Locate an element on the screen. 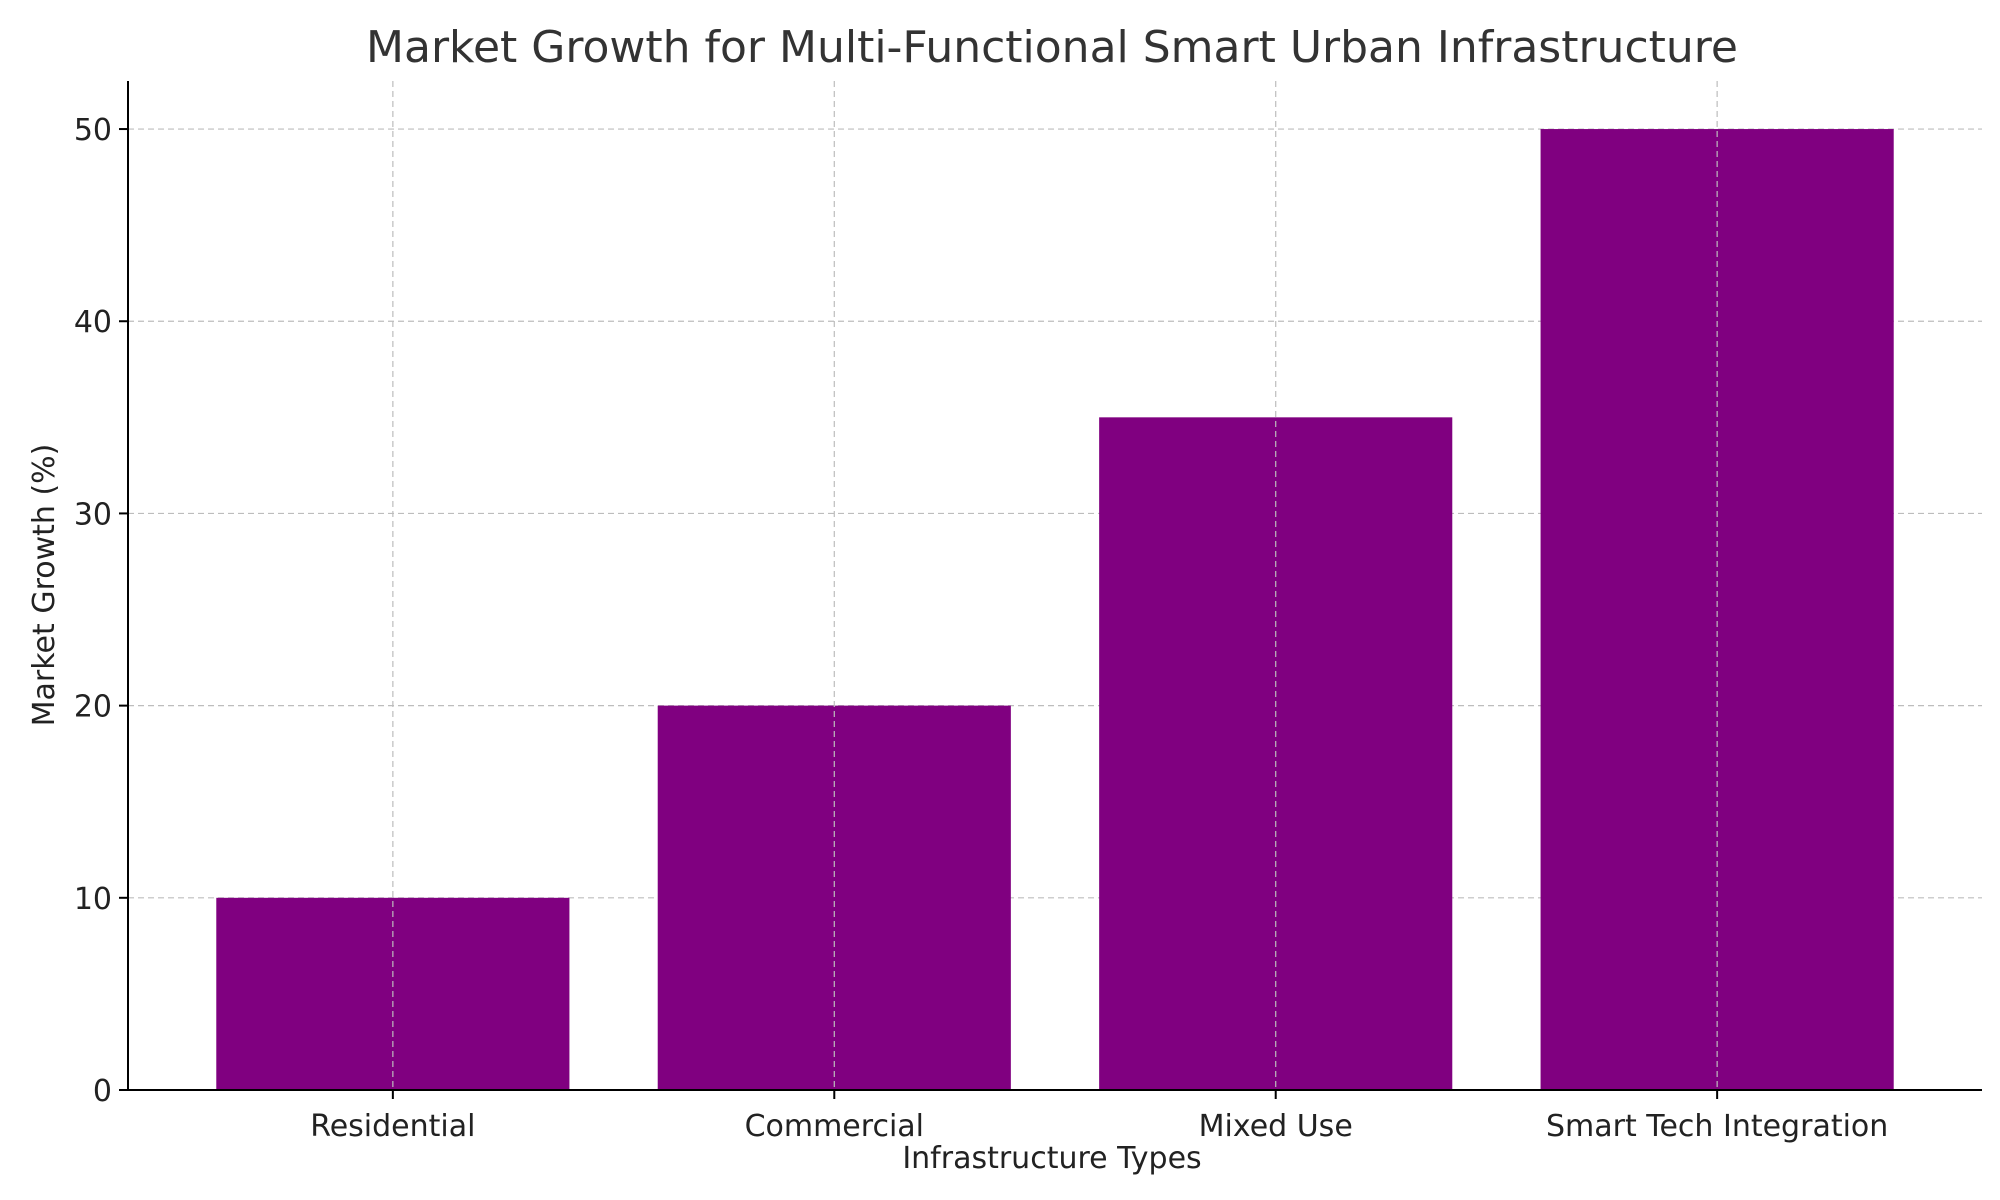 Image resolution: width=2000 pixels, height=1200 pixels. y-tick-label: 10 is located at coordinates (93, 899).